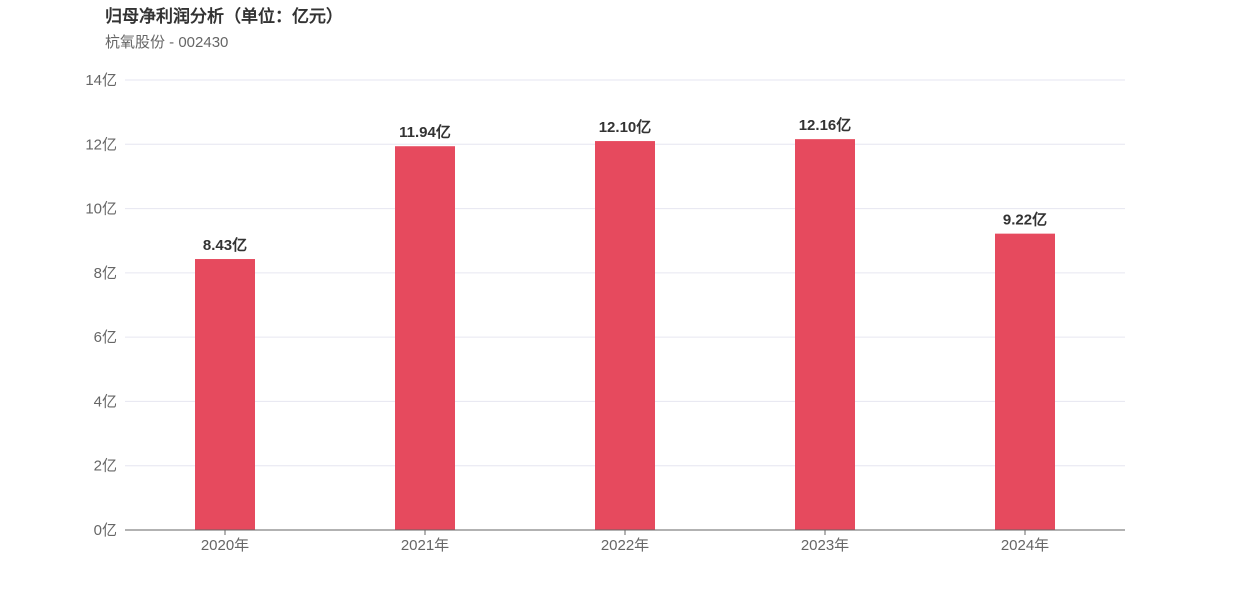 The width and height of the screenshot is (1250, 600). Describe the element at coordinates (825, 545) in the screenshot. I see `x-tick-label: 2023年` at that location.